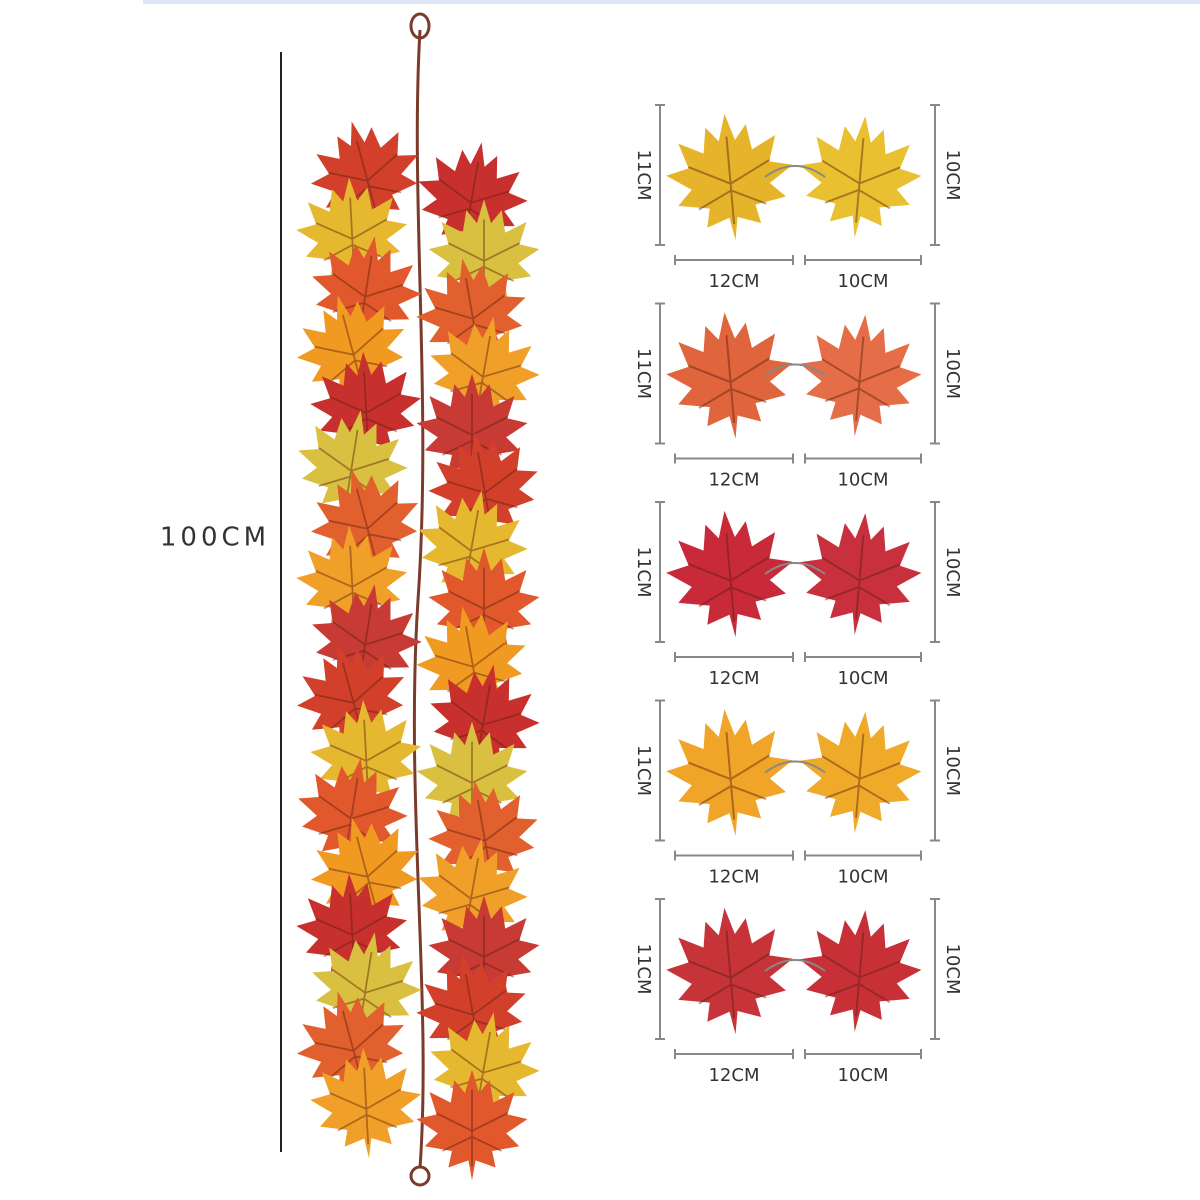 This screenshot has width=1200, height=1200. Describe the element at coordinates (418, 599) in the screenshot. I see `vine` at that location.